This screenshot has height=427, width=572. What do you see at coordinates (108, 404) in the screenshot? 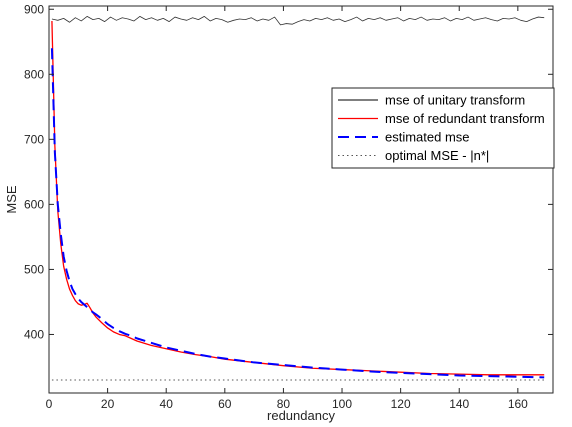
I see `x-tick-label: 20` at bounding box center [108, 404].